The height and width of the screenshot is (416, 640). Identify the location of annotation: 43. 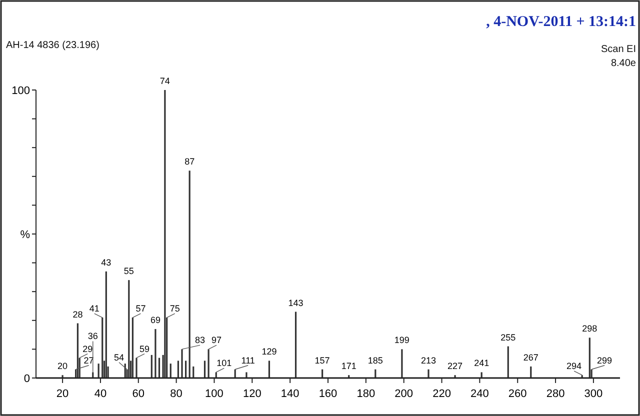
(106, 262).